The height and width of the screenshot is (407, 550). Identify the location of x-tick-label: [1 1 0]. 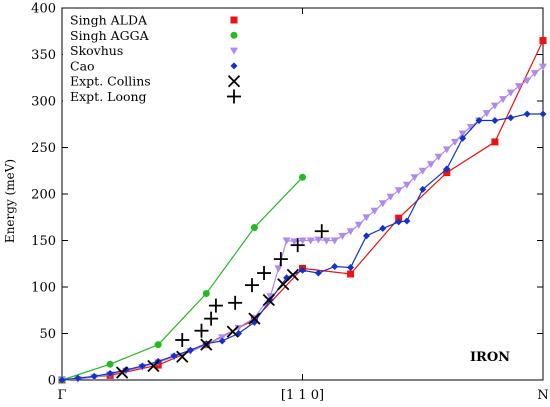
(302, 395).